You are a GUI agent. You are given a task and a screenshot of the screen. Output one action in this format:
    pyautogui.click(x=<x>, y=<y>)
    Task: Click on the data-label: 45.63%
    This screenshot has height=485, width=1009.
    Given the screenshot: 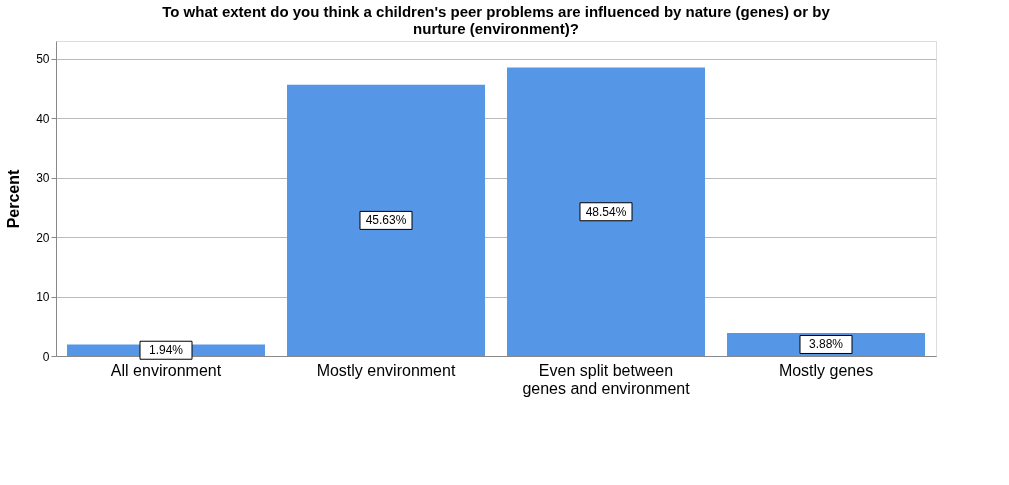 What is the action you would take?
    pyautogui.click(x=386, y=220)
    